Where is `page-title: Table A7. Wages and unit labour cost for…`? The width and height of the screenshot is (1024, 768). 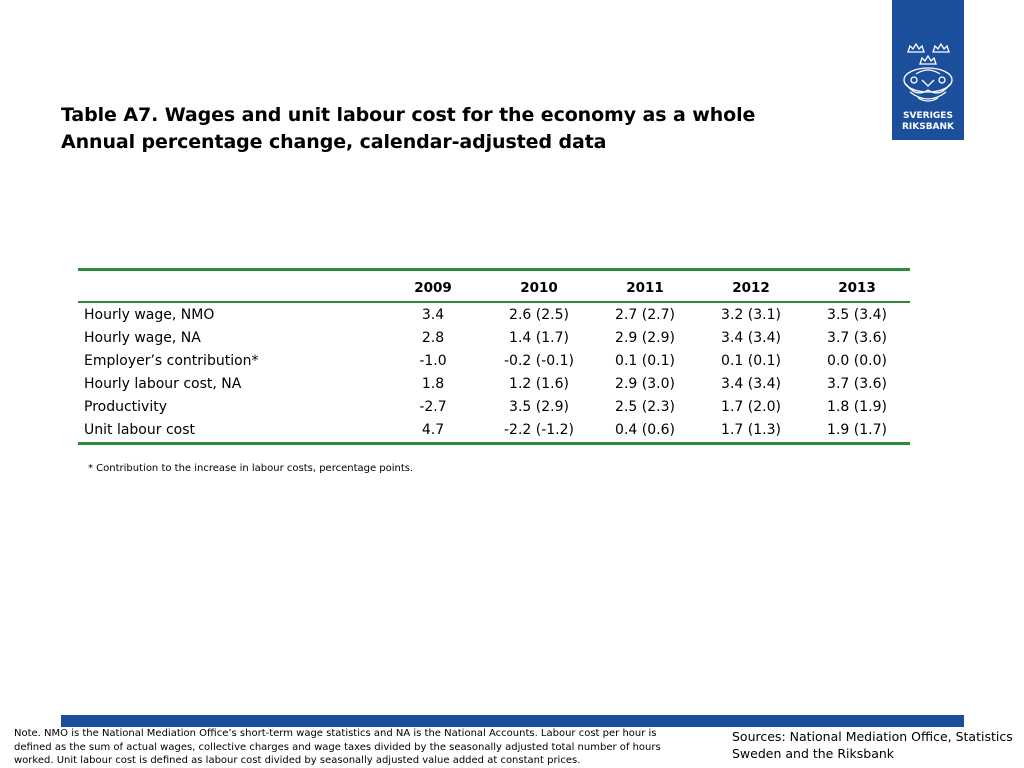 page-title: Table A7. Wages and unit labour cost for… is located at coordinates (408, 129).